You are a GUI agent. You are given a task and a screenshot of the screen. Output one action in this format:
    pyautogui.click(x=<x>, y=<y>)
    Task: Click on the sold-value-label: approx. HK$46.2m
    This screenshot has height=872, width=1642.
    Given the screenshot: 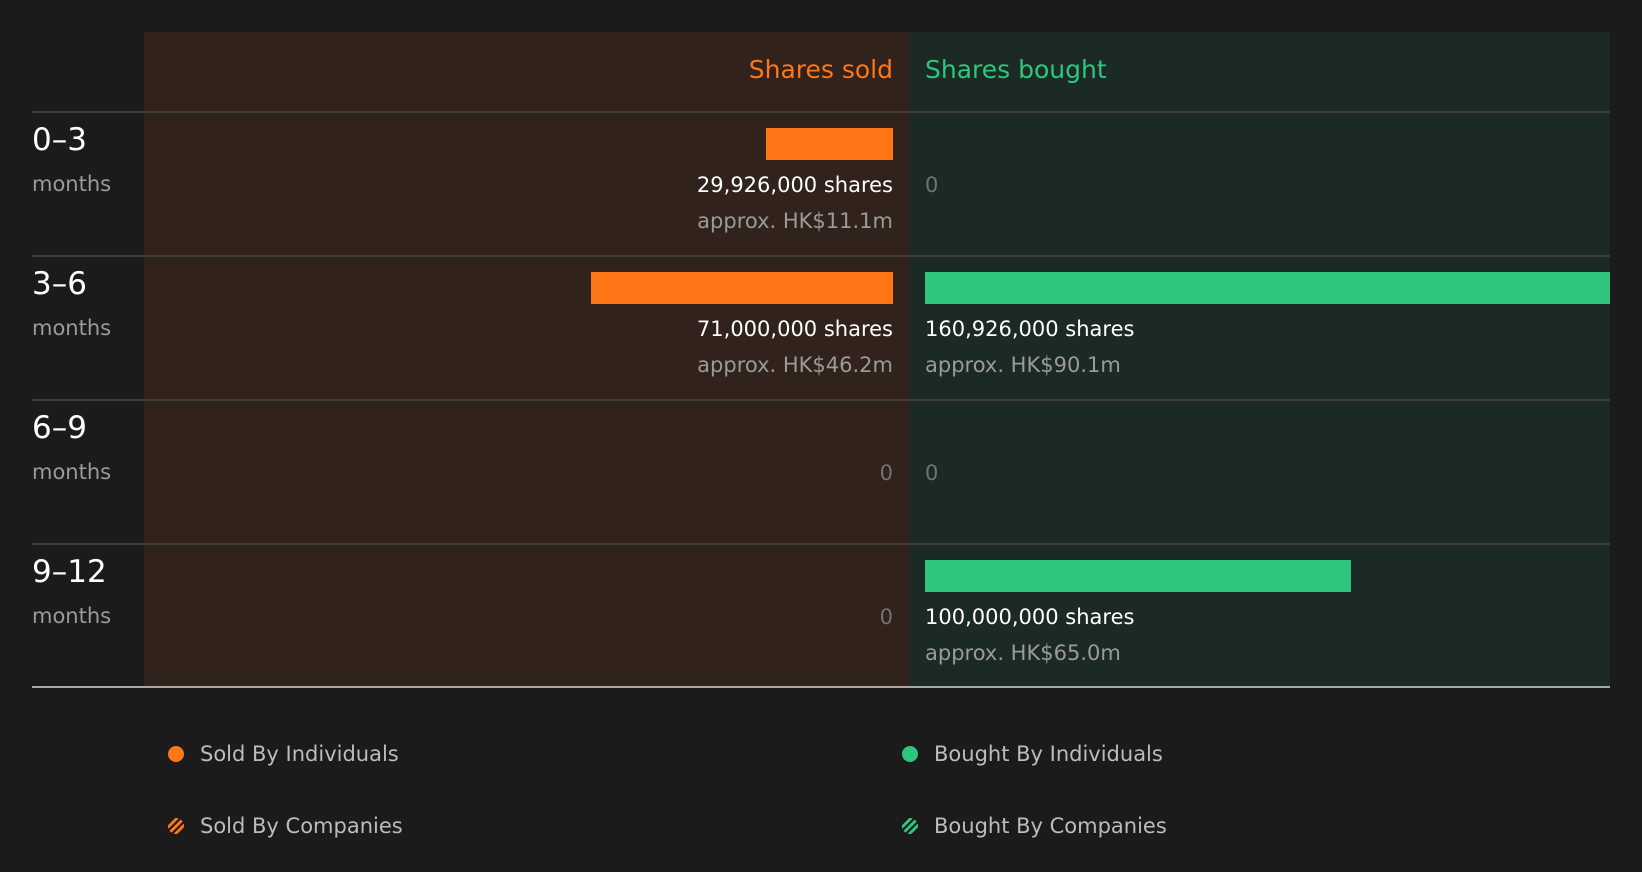 What is the action you would take?
    pyautogui.click(x=795, y=365)
    